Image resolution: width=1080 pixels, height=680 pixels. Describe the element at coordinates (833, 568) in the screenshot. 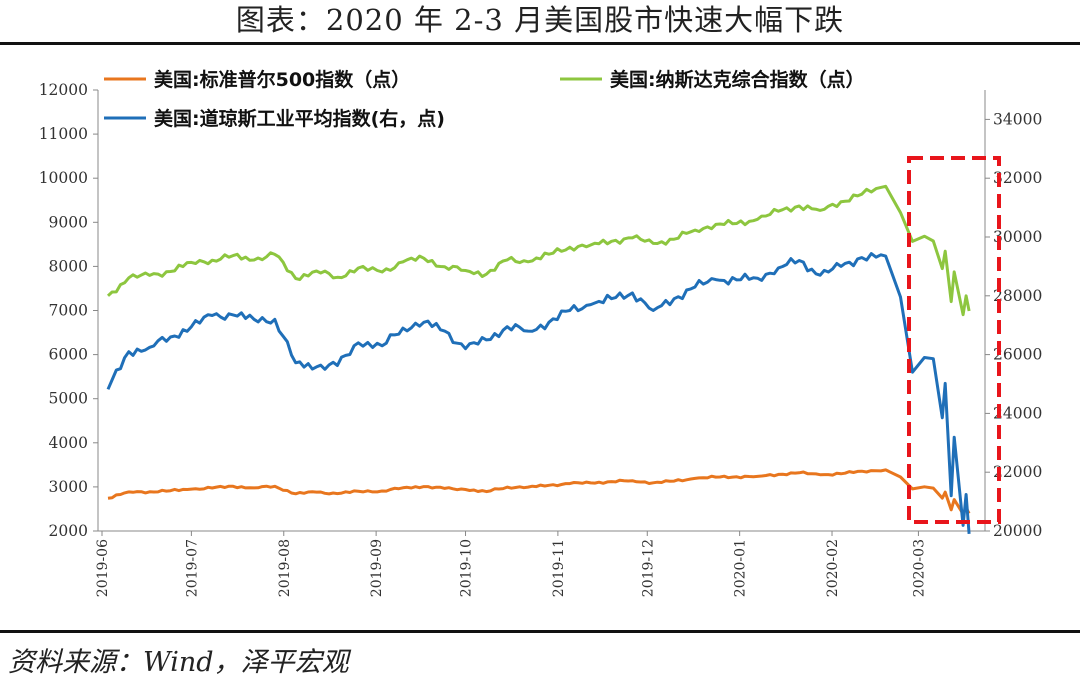

I see `x-tick-label: 2020-02` at that location.